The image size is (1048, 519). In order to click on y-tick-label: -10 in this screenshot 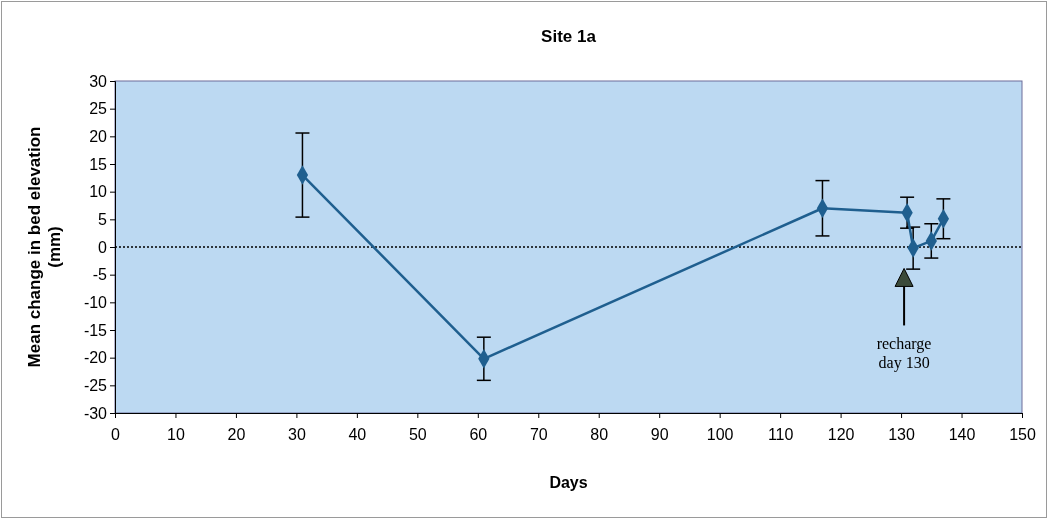, I will do `click(95, 302)`.